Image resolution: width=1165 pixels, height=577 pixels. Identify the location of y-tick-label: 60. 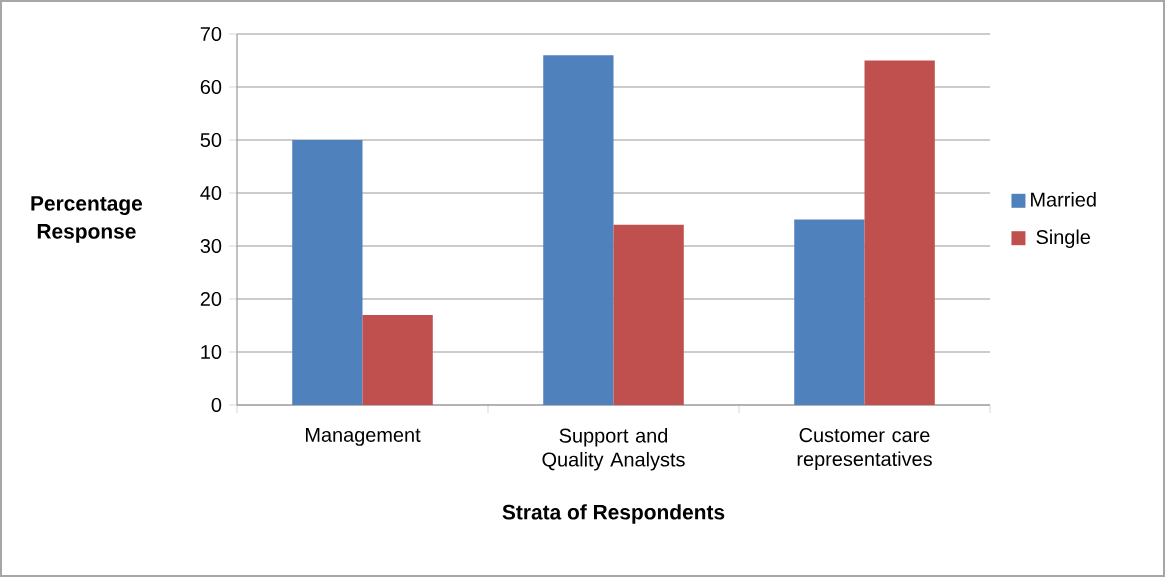
(211, 87).